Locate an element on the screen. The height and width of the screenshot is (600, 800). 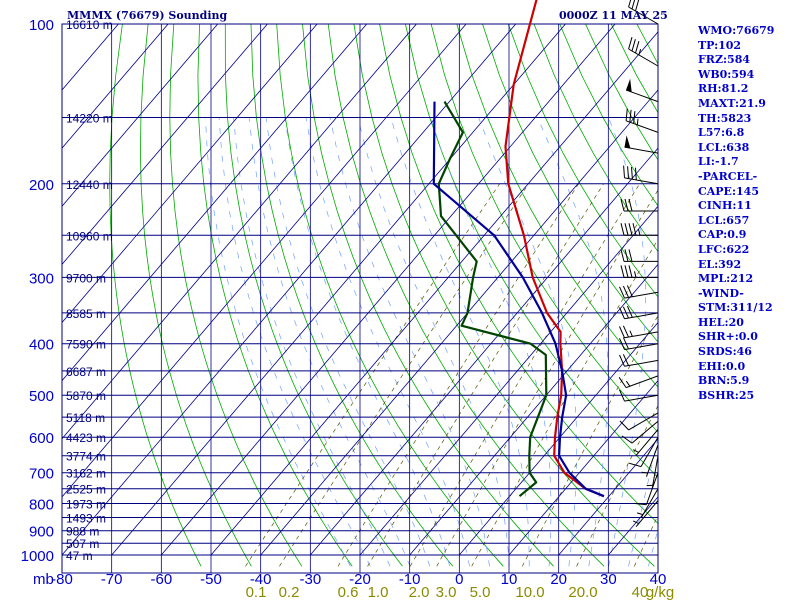
height-label: 14220 m is located at coordinates (89, 119).